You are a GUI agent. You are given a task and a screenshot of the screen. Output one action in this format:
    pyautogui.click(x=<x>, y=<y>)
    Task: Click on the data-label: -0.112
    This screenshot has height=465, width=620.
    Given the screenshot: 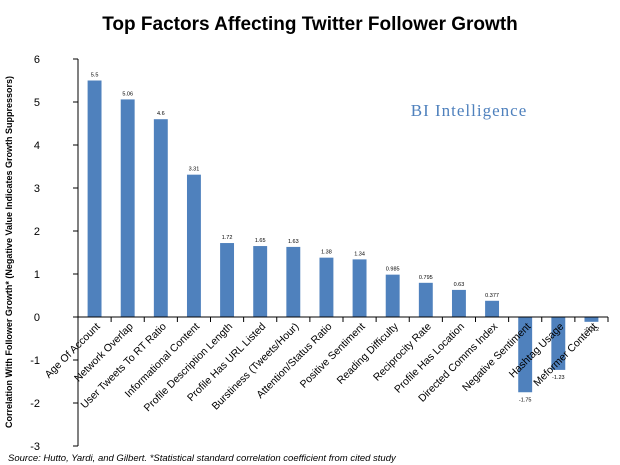 What is the action you would take?
    pyautogui.click(x=591, y=330)
    